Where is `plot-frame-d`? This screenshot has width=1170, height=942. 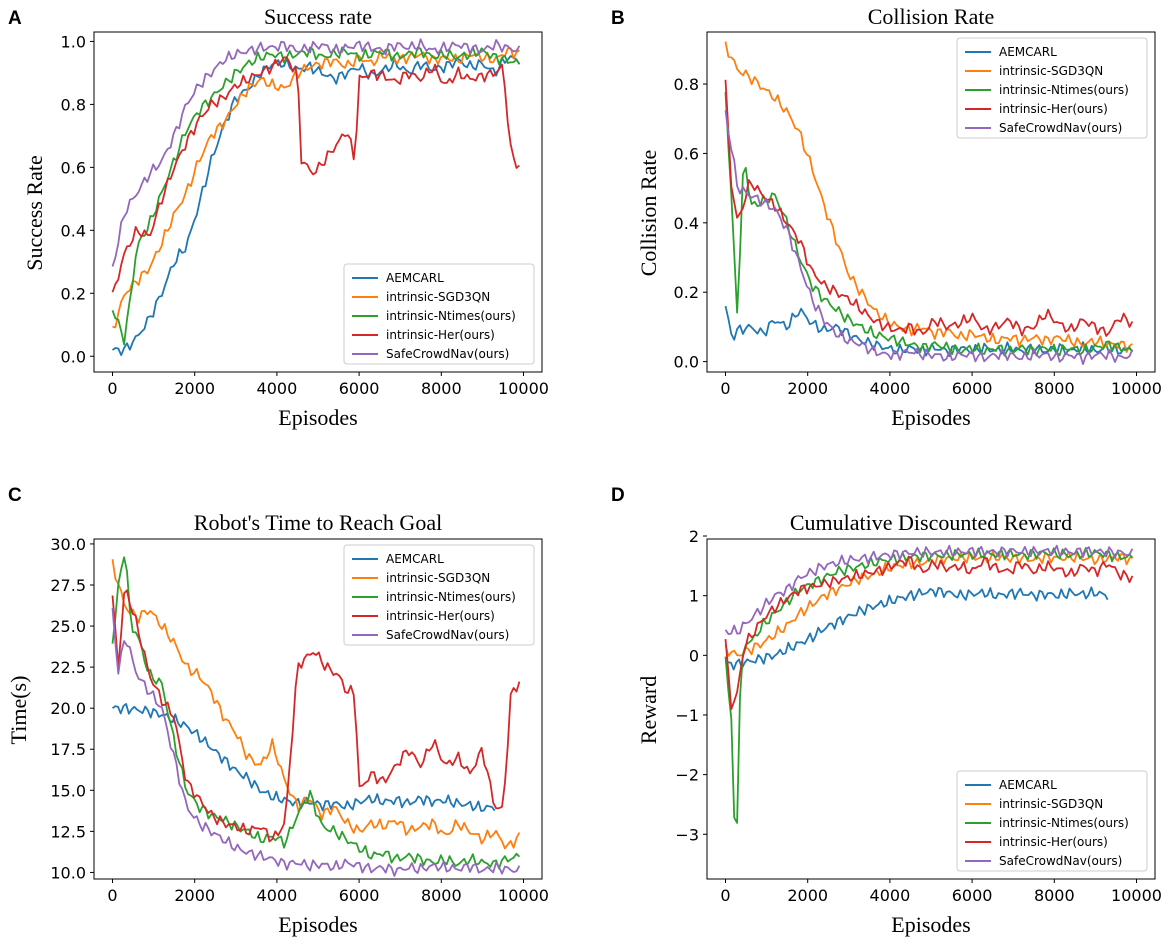
plot-frame-d is located at coordinates (931, 709).